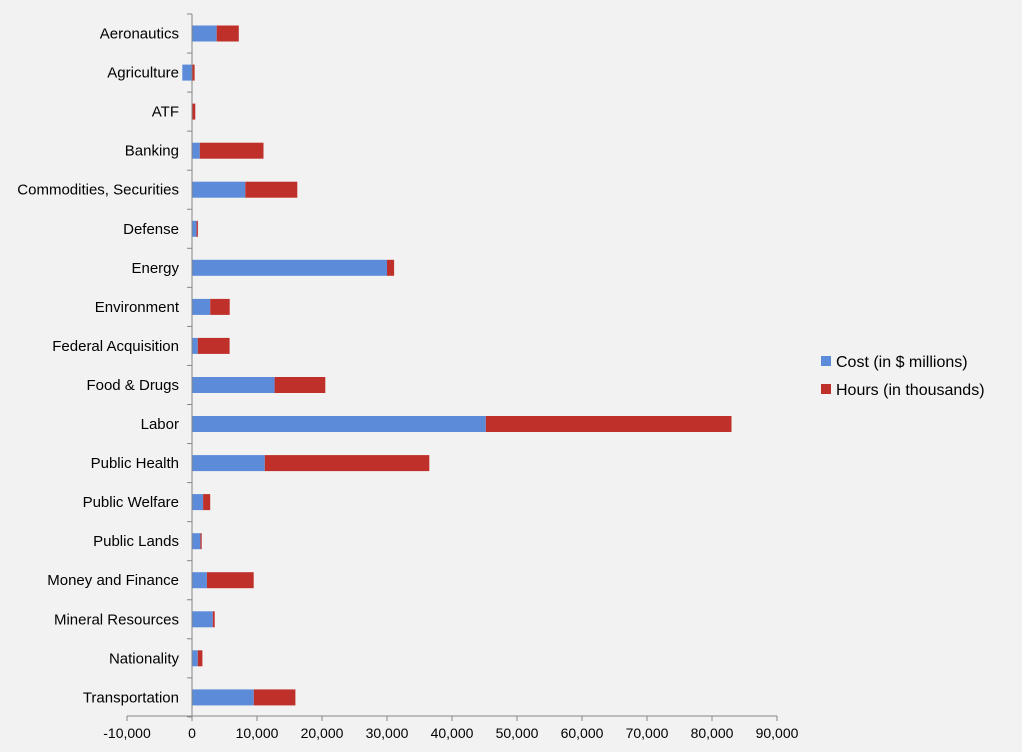 The height and width of the screenshot is (752, 1022). I want to click on legend-label-cost: Cost (in $ millions), so click(902, 362).